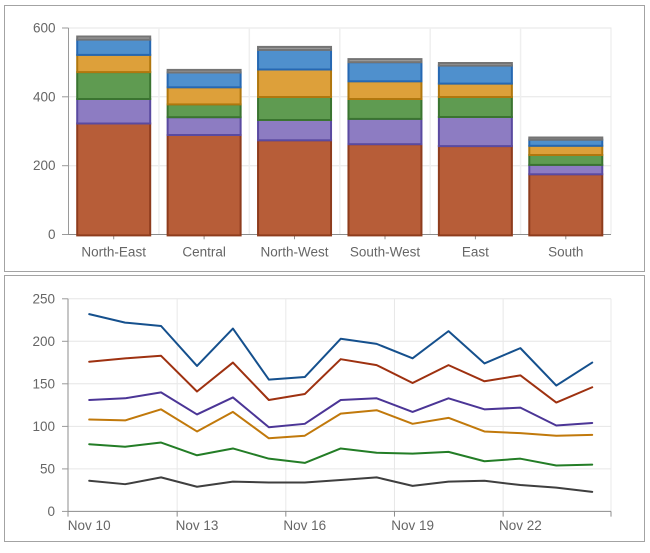 The width and height of the screenshot is (650, 553). I want to click on svg-text: South, so click(565, 252).